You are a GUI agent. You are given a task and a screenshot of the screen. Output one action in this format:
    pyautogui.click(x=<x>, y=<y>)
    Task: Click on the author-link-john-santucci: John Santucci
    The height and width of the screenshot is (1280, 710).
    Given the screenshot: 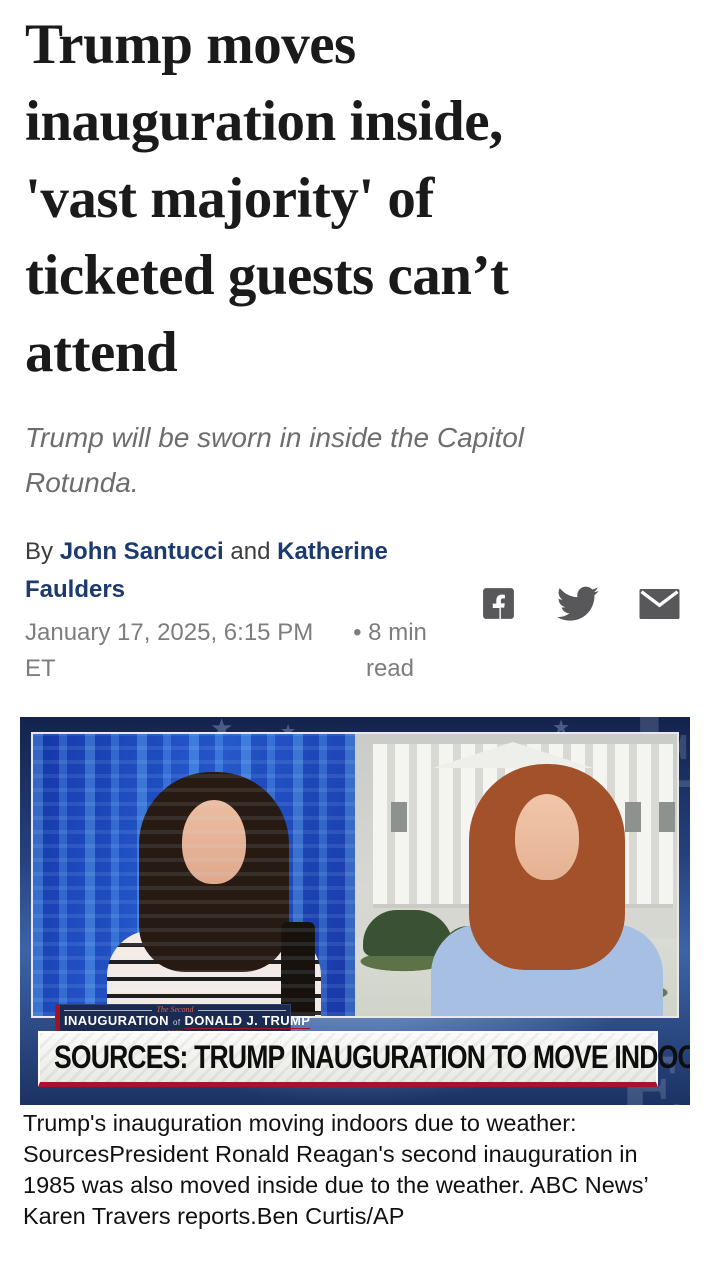 What is the action you would take?
    pyautogui.click(x=141, y=551)
    